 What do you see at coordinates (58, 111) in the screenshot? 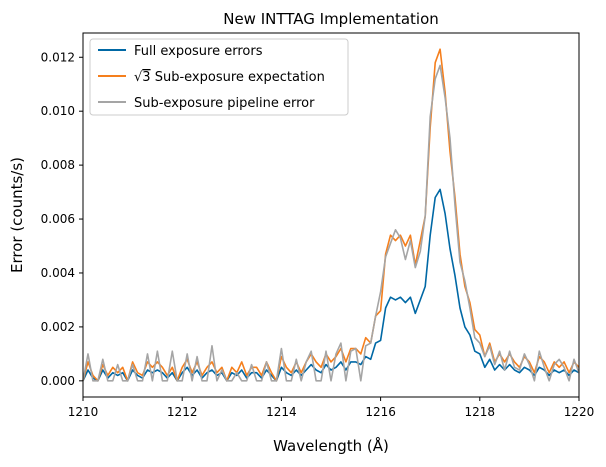
I see `y-tick-label-0.010: 0.010` at bounding box center [58, 111].